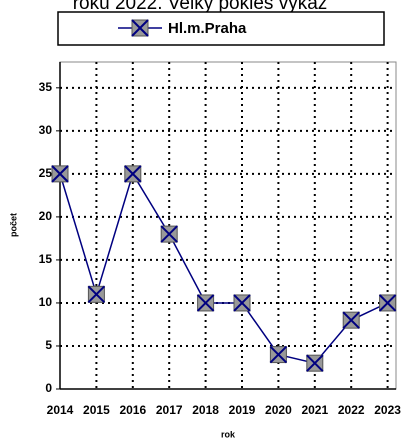 The width and height of the screenshot is (404, 448). I want to click on legend-box, so click(221, 28).